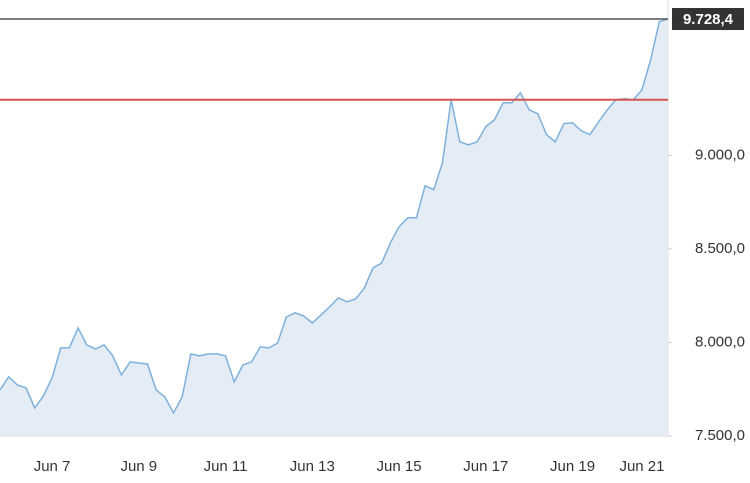 Image resolution: width=750 pixels, height=483 pixels. What do you see at coordinates (226, 466) in the screenshot?
I see `x-tick-label: Jun 11` at bounding box center [226, 466].